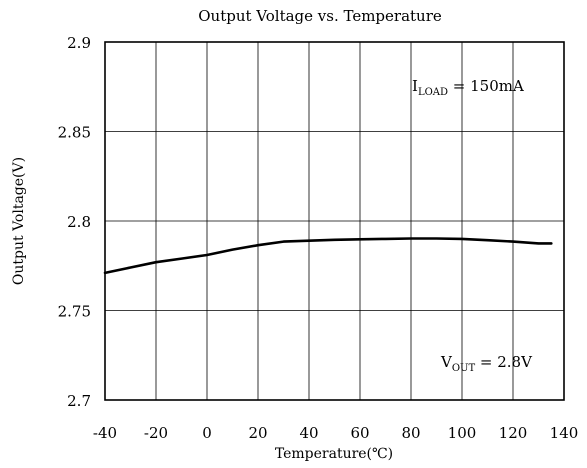 Image resolution: width=587 pixels, height=468 pixels. What do you see at coordinates (308, 433) in the screenshot?
I see `x-tick-label: 40` at bounding box center [308, 433].